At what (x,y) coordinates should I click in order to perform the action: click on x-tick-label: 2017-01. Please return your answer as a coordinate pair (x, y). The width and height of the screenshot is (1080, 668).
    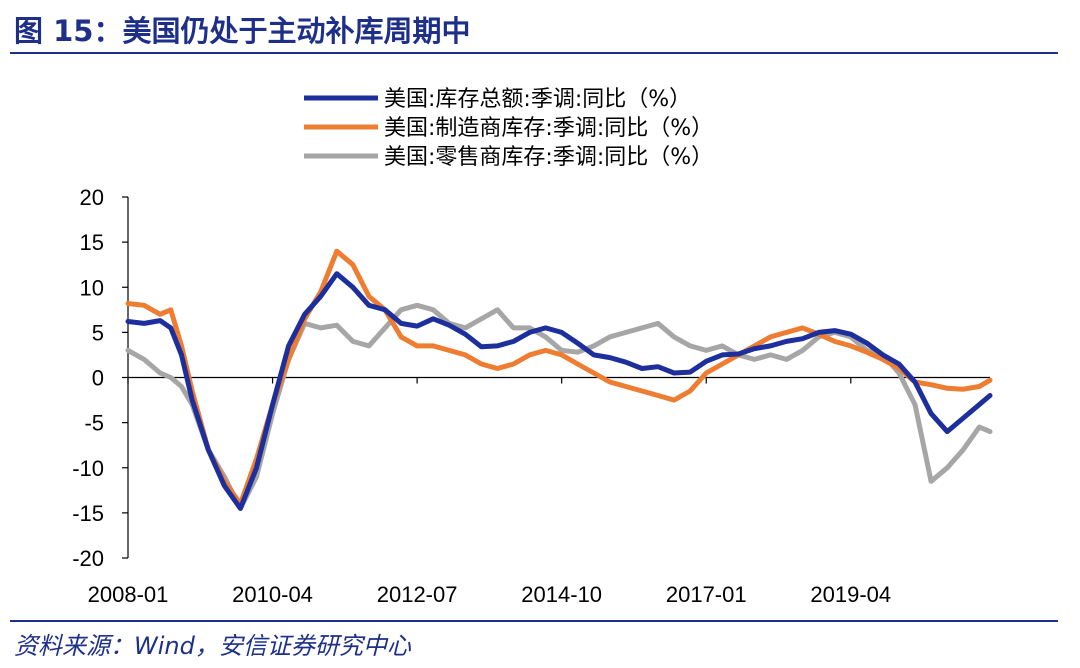
    Looking at the image, I should click on (706, 594).